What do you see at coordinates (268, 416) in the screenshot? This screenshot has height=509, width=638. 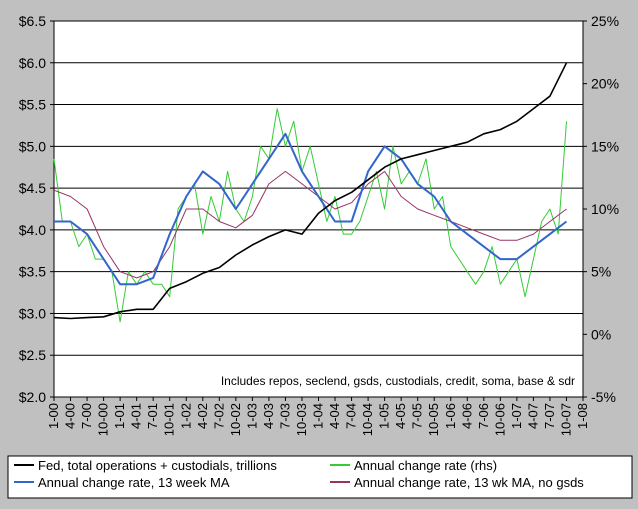 I see `x-tick-label: 4-03` at bounding box center [268, 416].